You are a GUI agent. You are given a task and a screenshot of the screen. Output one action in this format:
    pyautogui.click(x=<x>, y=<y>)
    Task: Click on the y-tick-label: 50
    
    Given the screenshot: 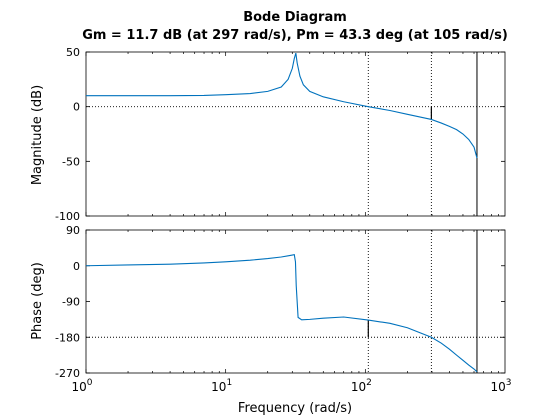 What is the action you would take?
    pyautogui.click(x=73, y=52)
    